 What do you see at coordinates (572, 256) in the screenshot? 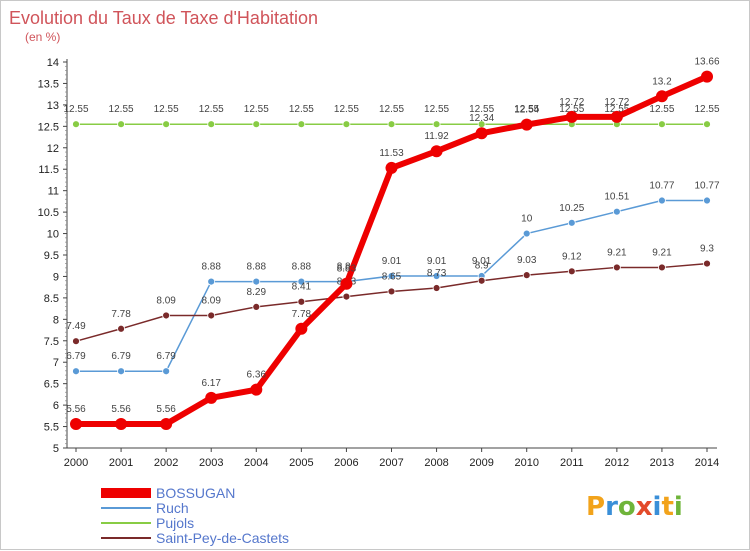
I see `data-label: 9.12` at bounding box center [572, 256].